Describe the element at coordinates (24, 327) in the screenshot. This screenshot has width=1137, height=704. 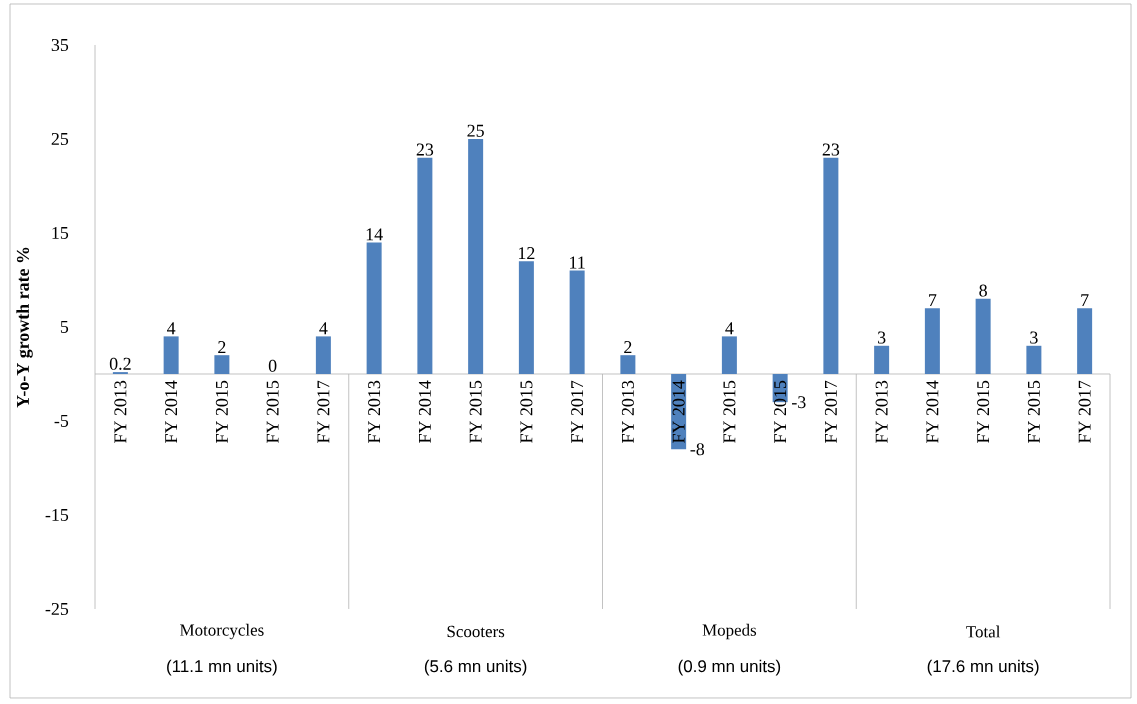
I see `y-axis-title: Y-o-Y growth rate %` at that location.